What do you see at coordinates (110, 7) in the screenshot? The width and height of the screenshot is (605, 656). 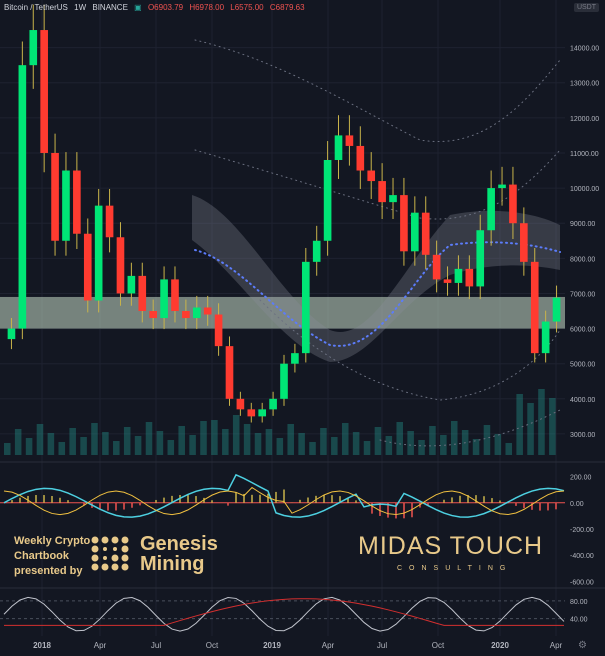 I see `exchange-label: BINANCE` at bounding box center [110, 7].